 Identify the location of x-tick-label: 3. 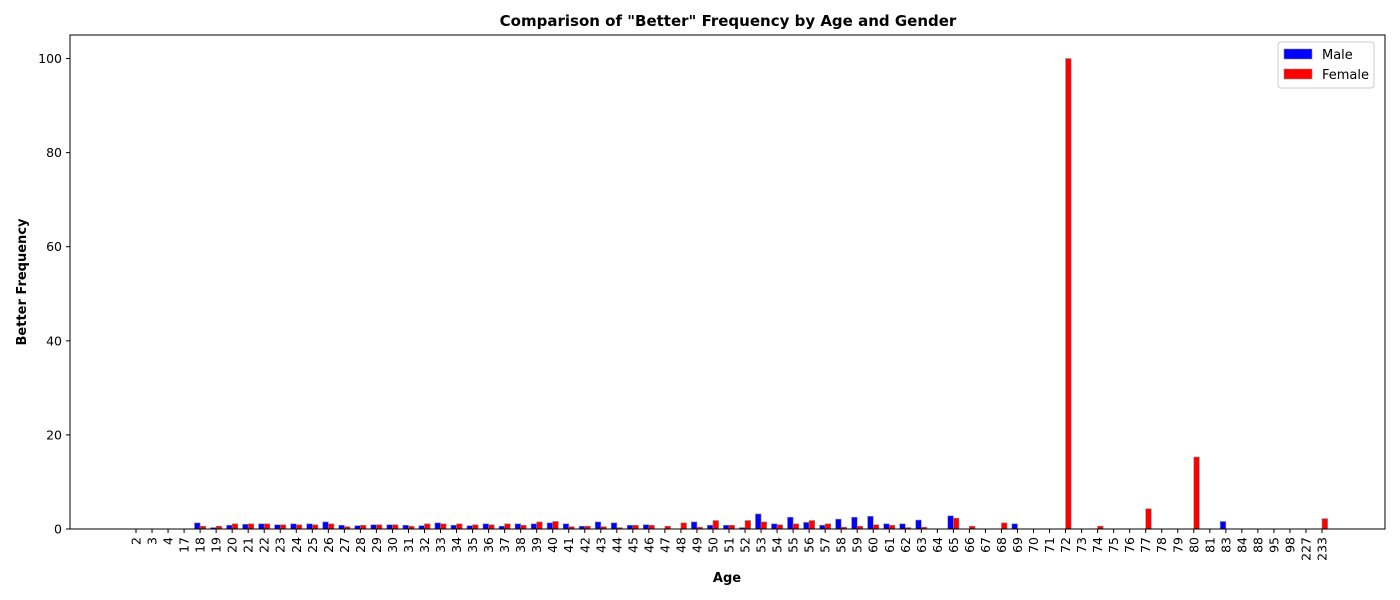
(152, 541).